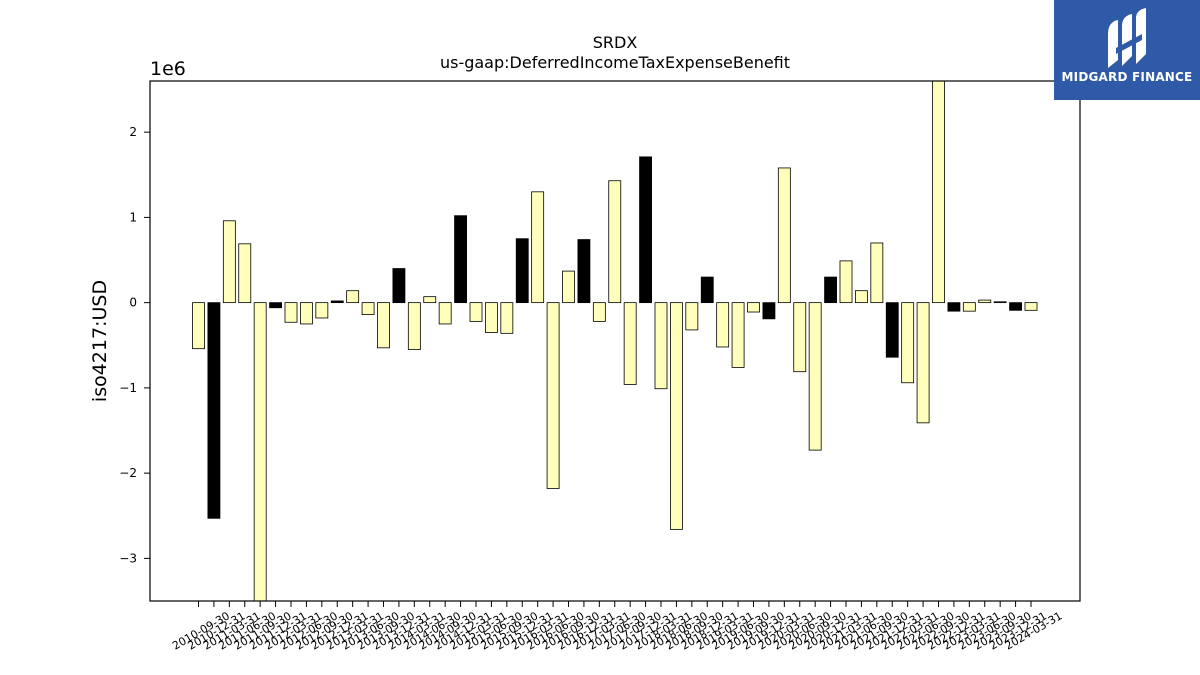 The image size is (1200, 675). Describe the element at coordinates (615, 42) in the screenshot. I see `chart-title: SRDX` at that location.